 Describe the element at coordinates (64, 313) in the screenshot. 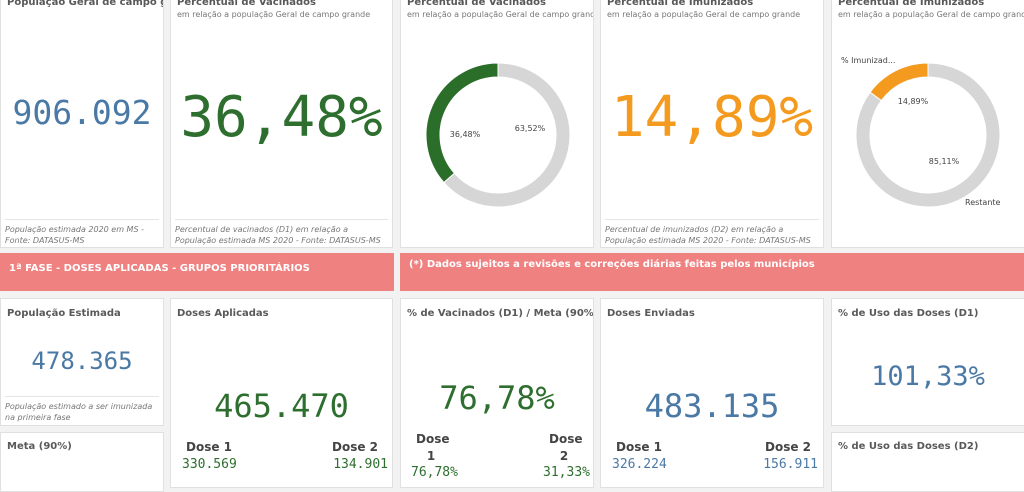

I see `card-title: População Estimada` at that location.